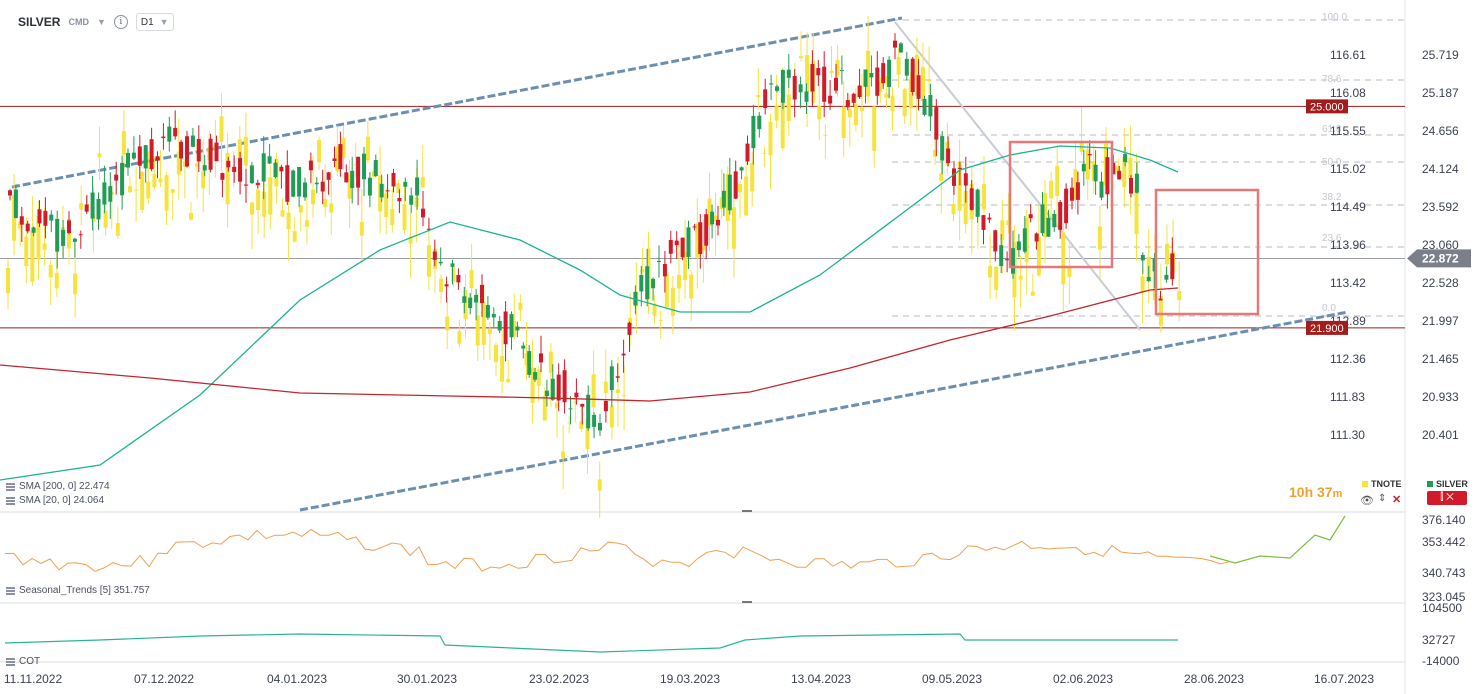  What do you see at coordinates (1444, 573) in the screenshot?
I see `seasonal-tick-label: 340.743` at bounding box center [1444, 573].